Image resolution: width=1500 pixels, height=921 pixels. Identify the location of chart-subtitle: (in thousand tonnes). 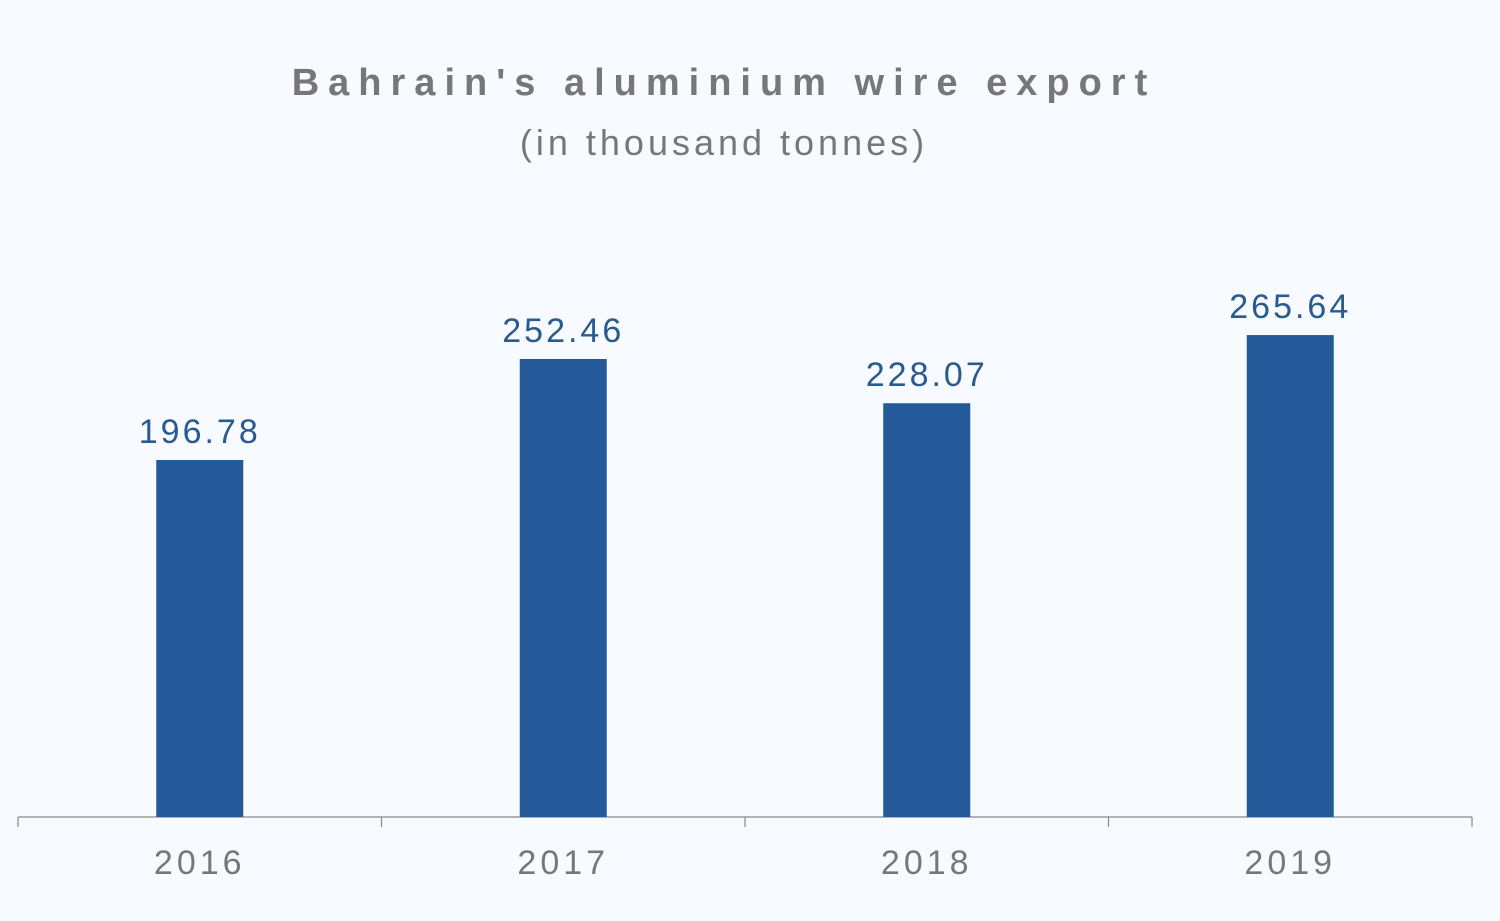
(724, 142).